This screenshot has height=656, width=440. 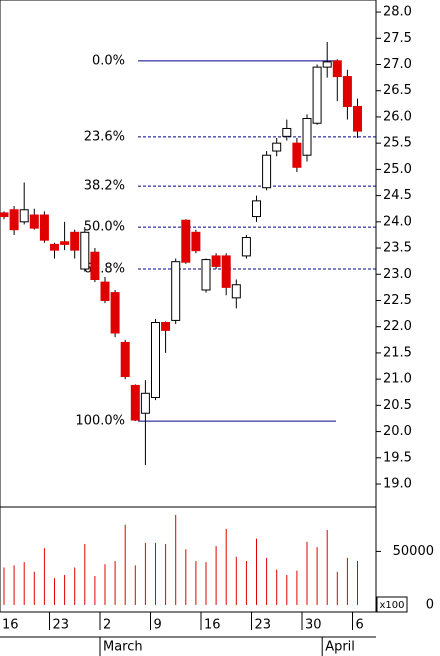 I want to click on y-tick-label: 27.0, so click(x=397, y=64).